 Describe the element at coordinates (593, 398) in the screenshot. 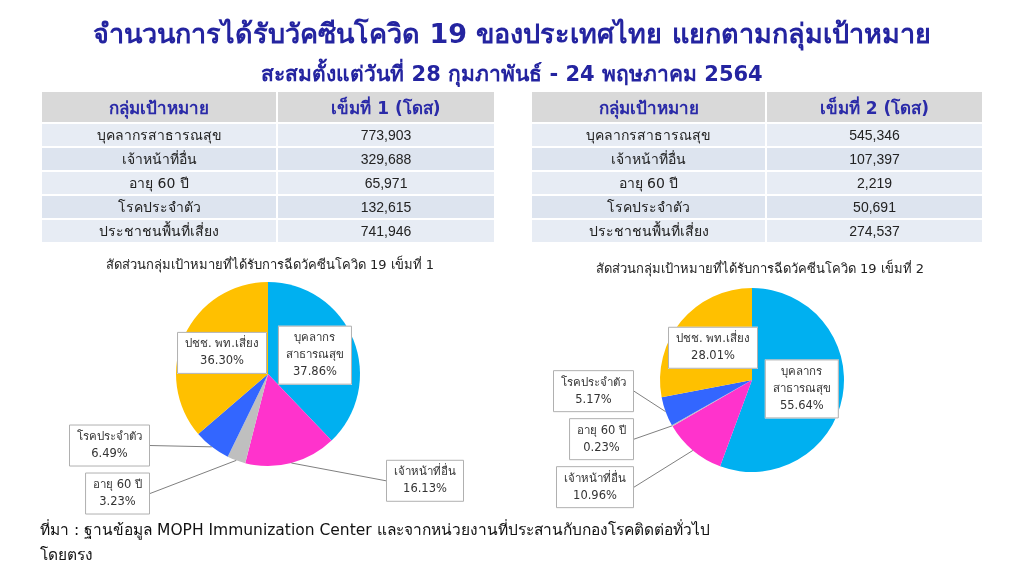

I see `data-label: 5.17%` at that location.